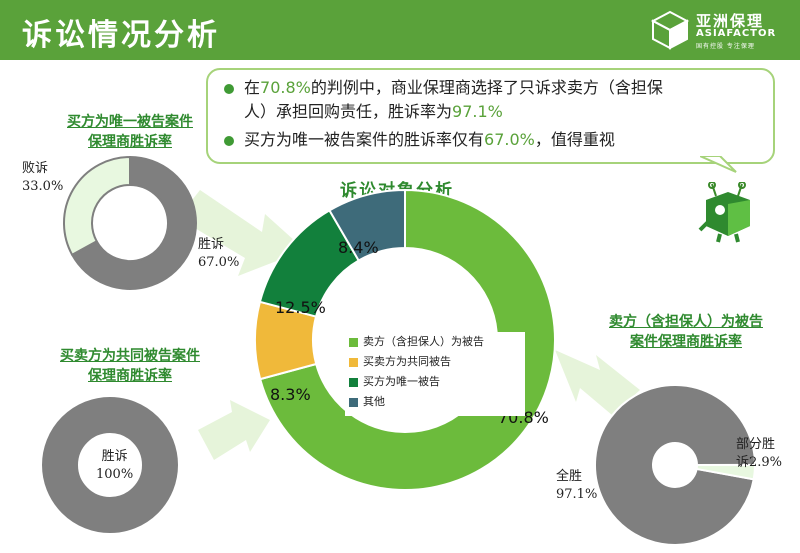 Image resolution: width=800 pixels, height=553 pixels. I want to click on legend-item-seller: 卖方（含担保人）为被告, so click(416, 342).